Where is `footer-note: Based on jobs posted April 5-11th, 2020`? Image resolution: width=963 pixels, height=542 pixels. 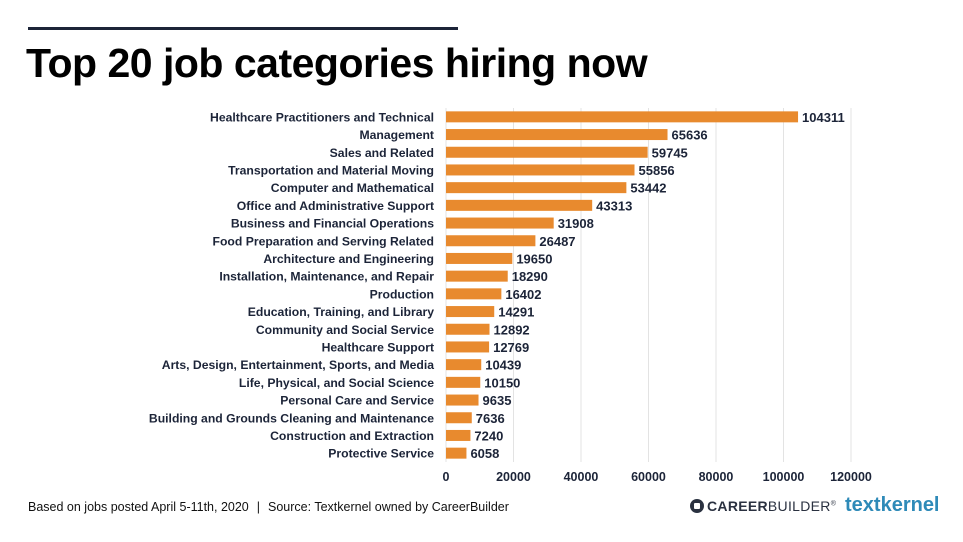 footer-note: Based on jobs posted April 5-11th, 2020 is located at coordinates (138, 507).